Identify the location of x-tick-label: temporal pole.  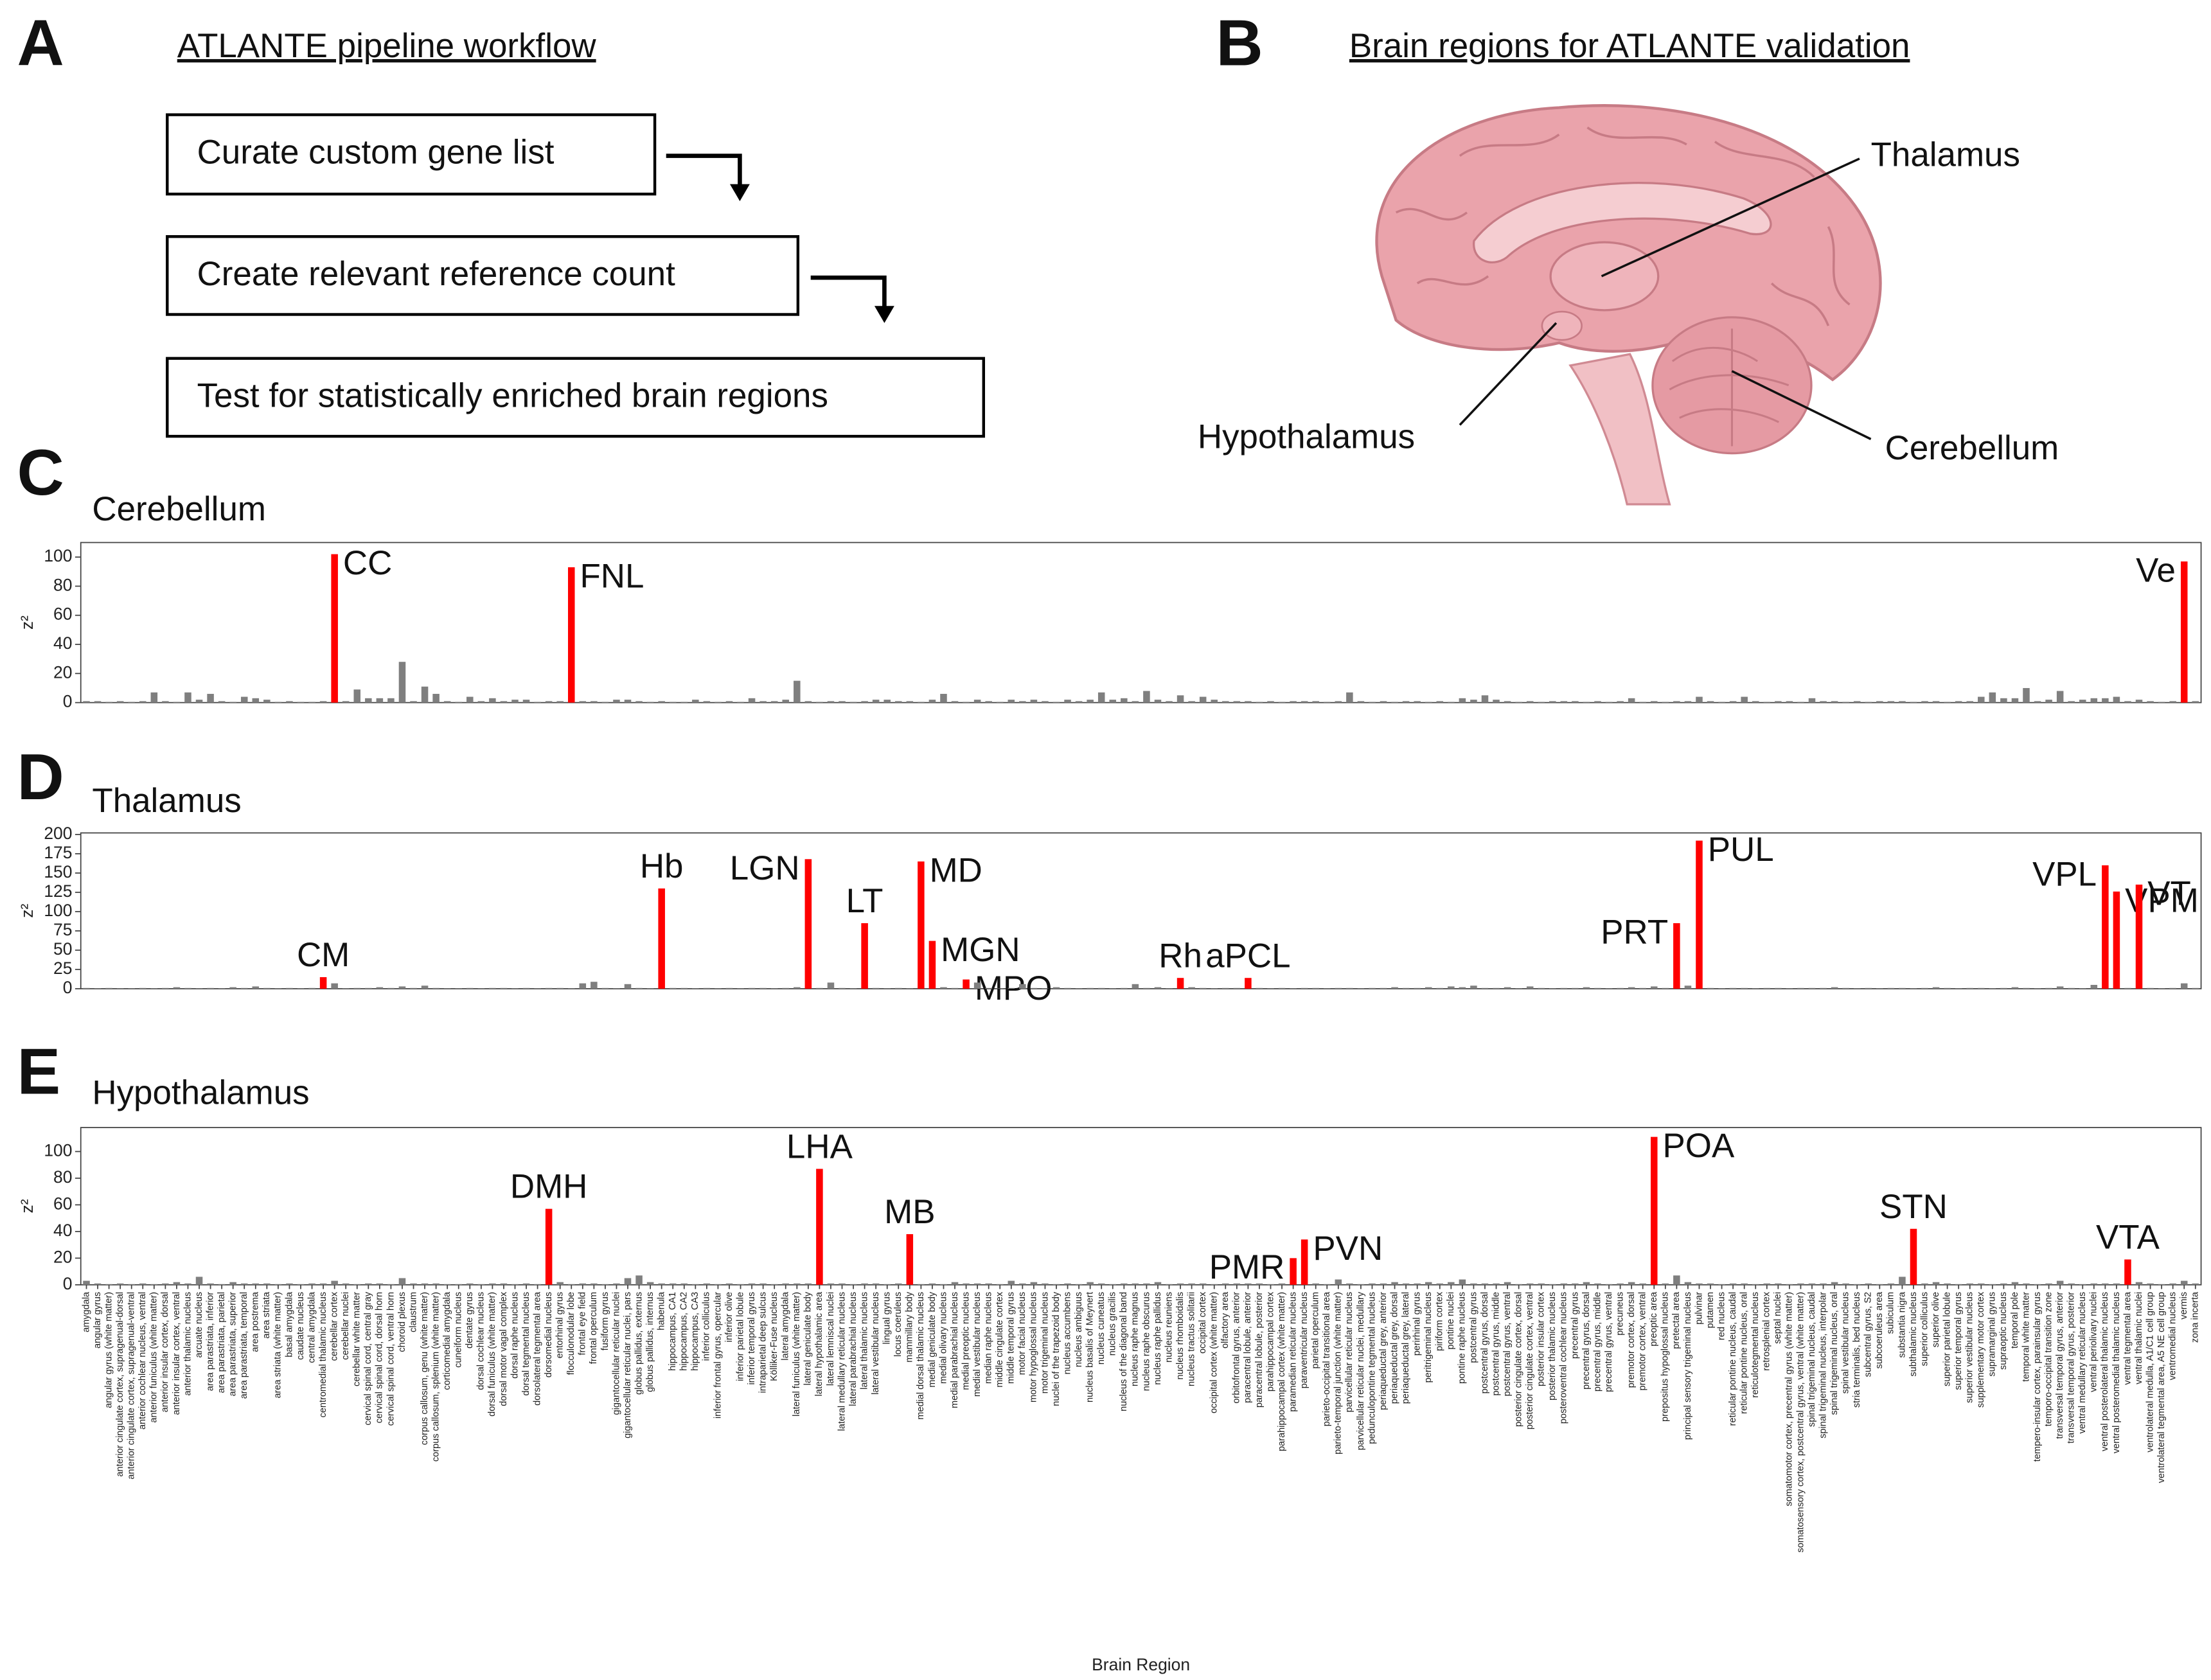
(2015, 1320).